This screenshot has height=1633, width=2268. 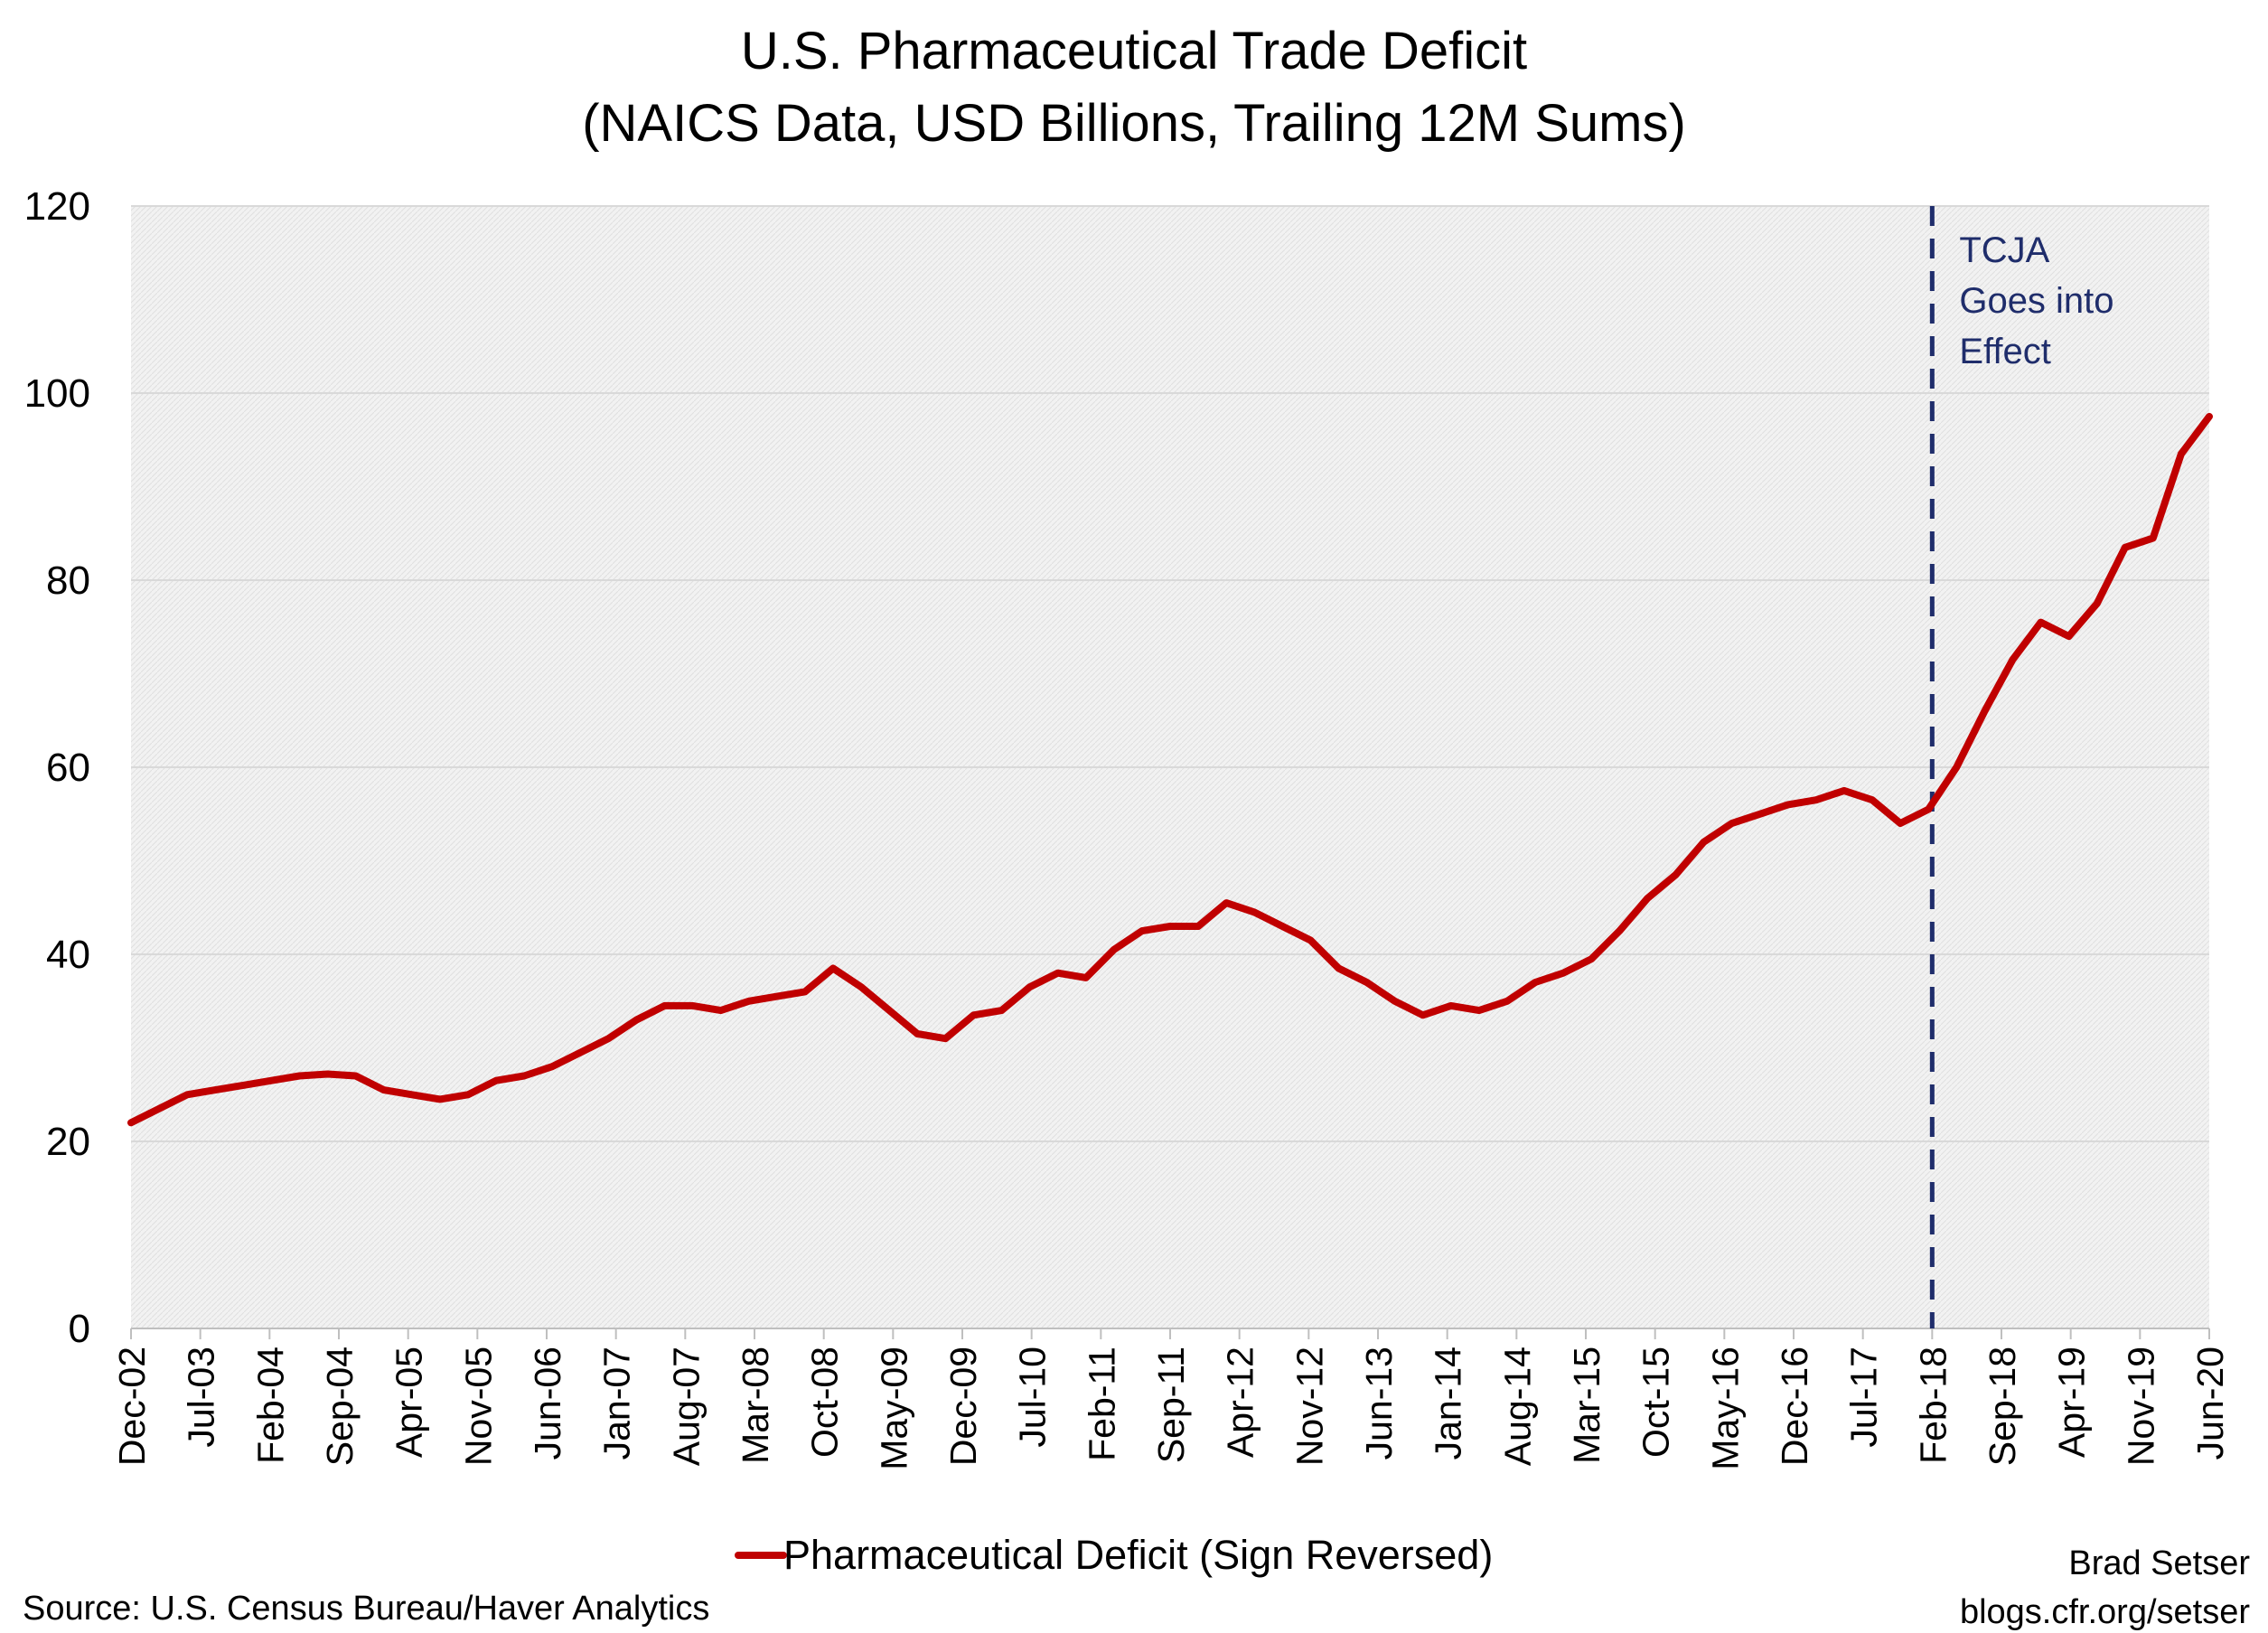 What do you see at coordinates (1379, 1403) in the screenshot?
I see `x-tick-label: Jun-13` at bounding box center [1379, 1403].